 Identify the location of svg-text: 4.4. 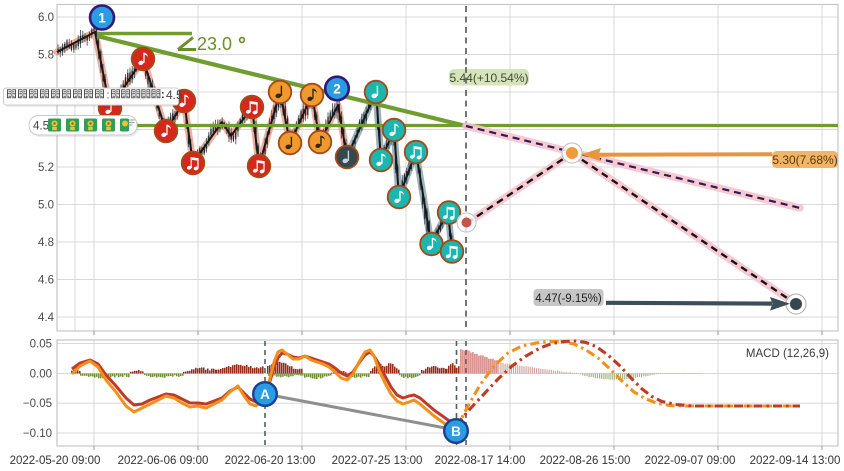
(46, 318).